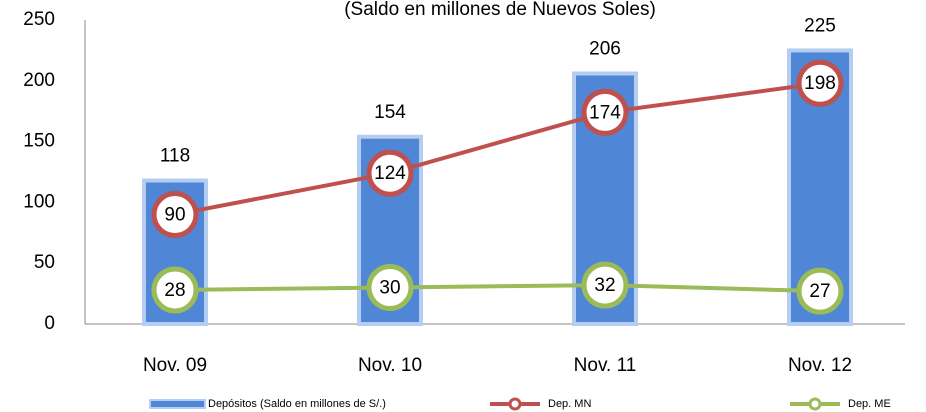 The width and height of the screenshot is (926, 412). I want to click on y-tick-label: 100, so click(39, 201).